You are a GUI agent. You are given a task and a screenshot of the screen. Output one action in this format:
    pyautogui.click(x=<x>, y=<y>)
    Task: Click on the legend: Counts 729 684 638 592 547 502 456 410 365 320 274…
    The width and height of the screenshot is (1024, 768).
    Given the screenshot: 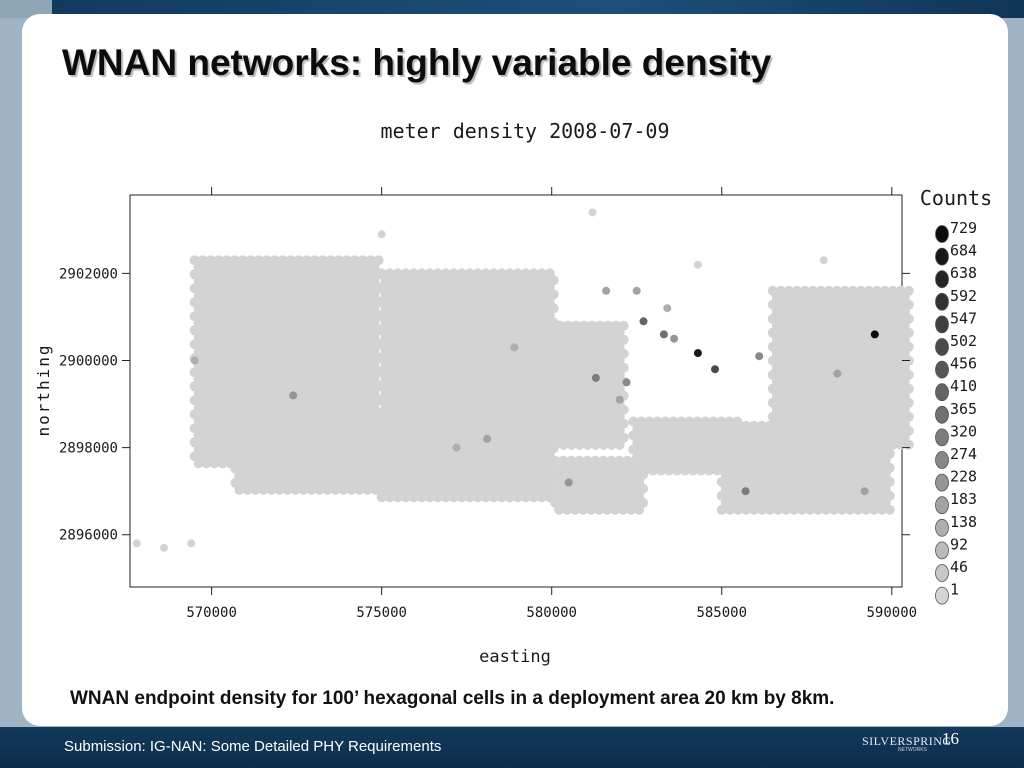 What is the action you would take?
    pyautogui.click(x=956, y=395)
    